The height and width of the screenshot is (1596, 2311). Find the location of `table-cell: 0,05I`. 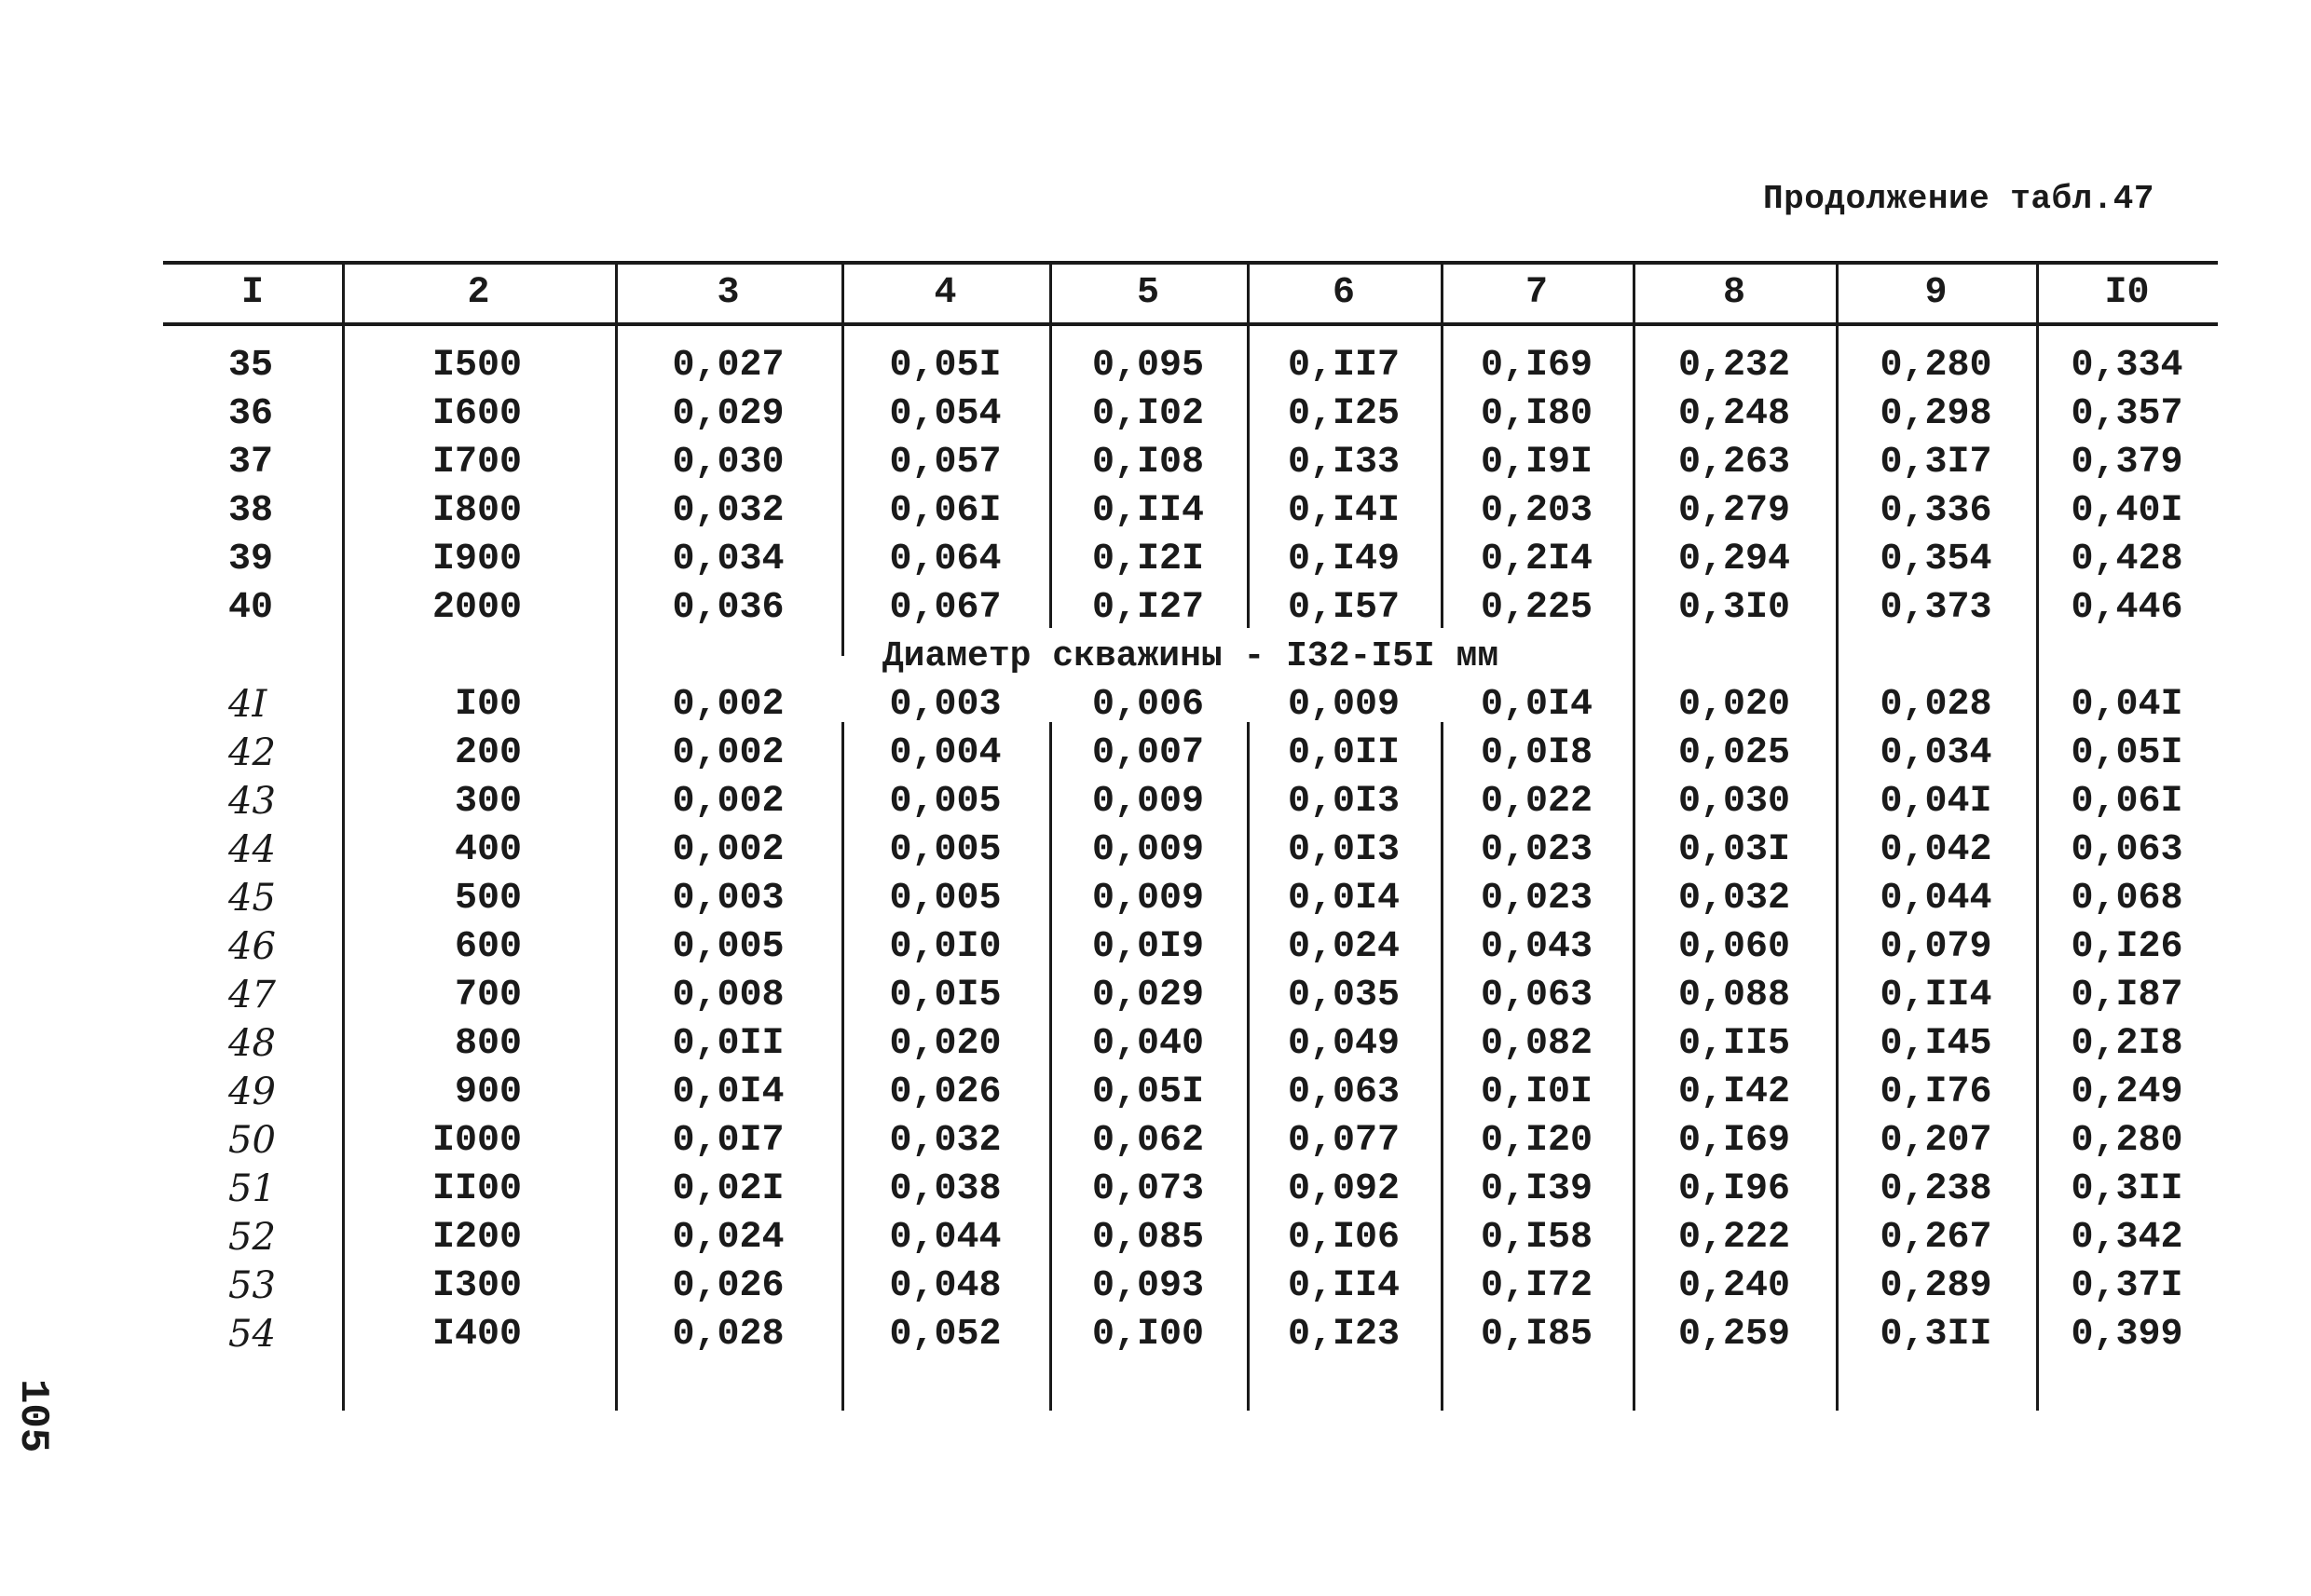

table-cell: 0,05I is located at coordinates (945, 365).